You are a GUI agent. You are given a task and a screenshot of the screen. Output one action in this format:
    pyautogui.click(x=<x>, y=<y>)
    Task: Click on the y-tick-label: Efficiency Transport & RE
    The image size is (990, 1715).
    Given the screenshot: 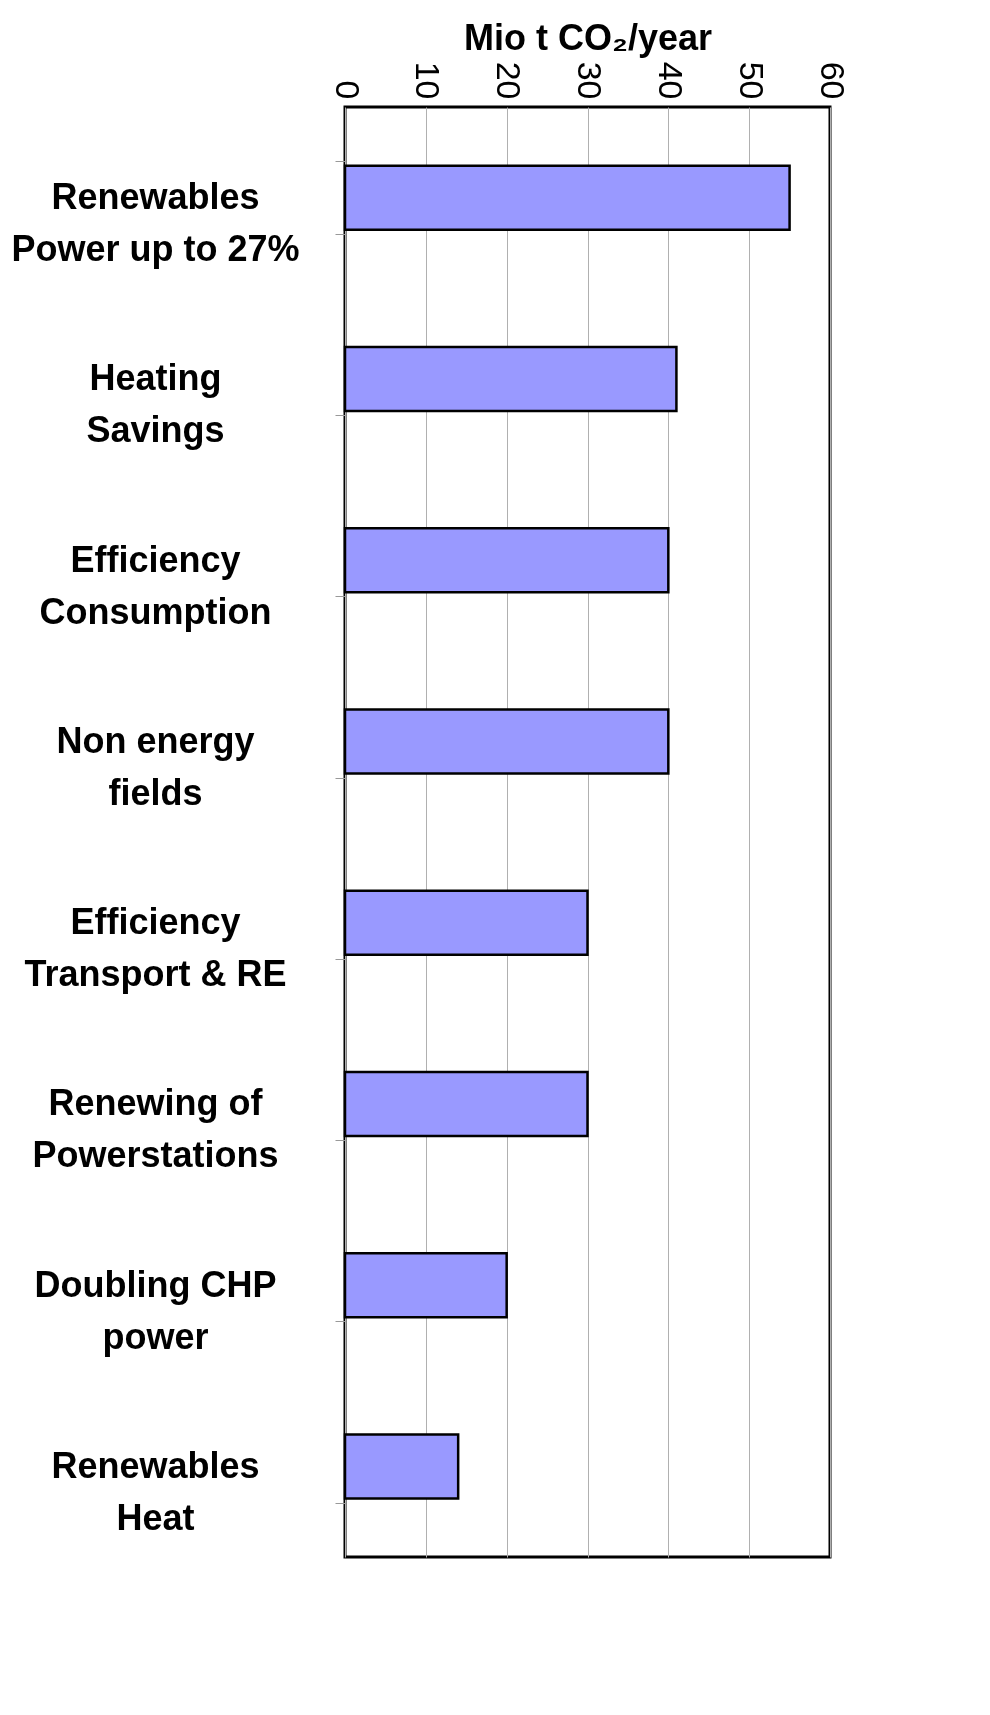 What is the action you would take?
    pyautogui.click(x=155, y=948)
    